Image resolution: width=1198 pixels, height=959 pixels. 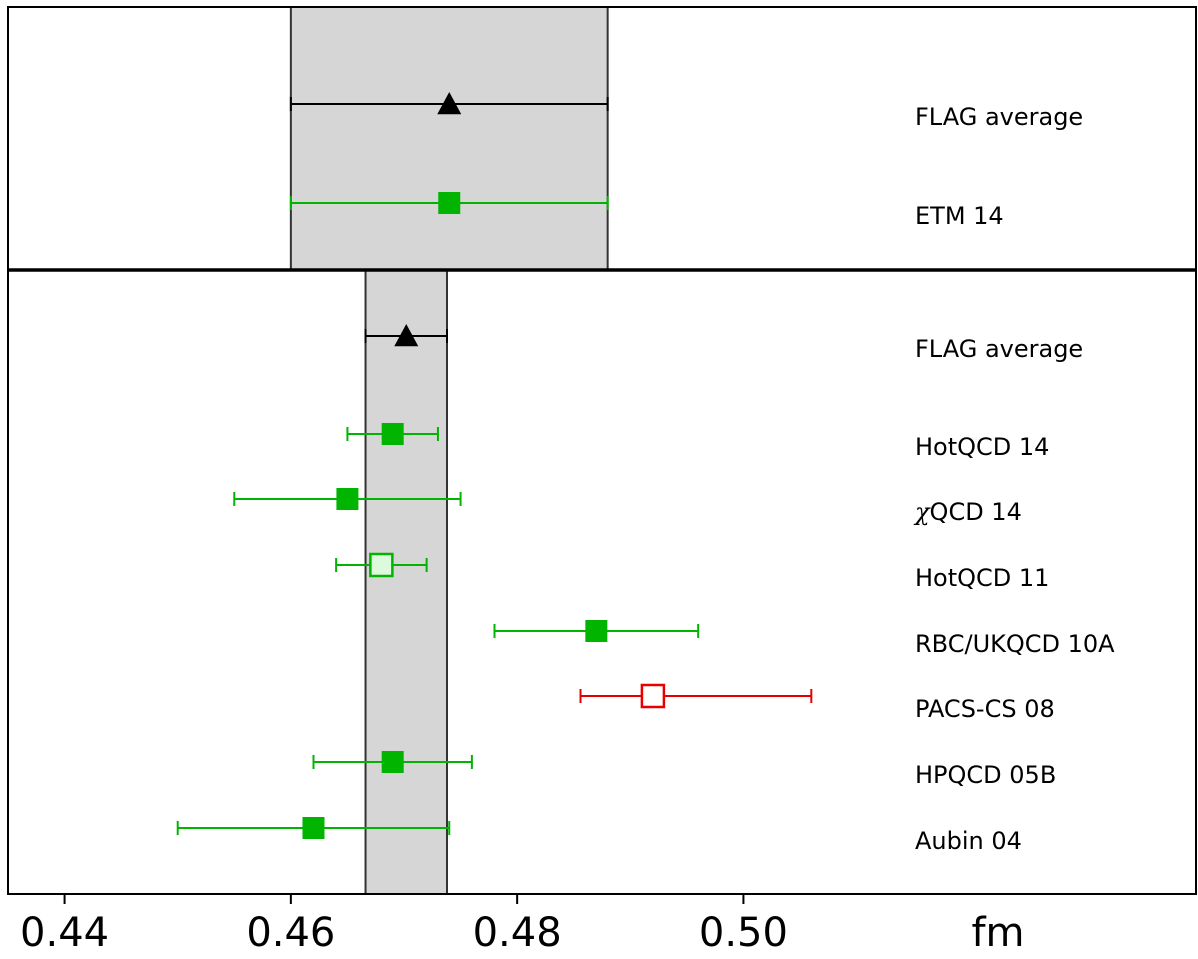 I want to click on point-label: ETM 14, so click(x=959, y=216).